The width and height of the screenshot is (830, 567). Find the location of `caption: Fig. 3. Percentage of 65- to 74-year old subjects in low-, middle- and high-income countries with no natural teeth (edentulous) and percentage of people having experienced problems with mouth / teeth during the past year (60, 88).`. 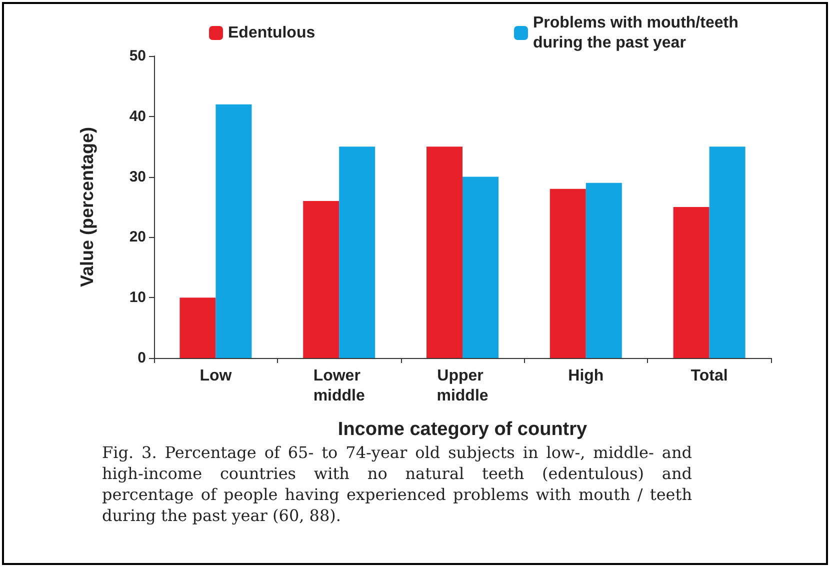

caption: Fig. 3. Percentage of 65- to 74-year old subjects in low-, middle- and high-income countries with no natural teeth (edentulous) and percentage of people having experienced problems with mouth / teeth during the past year (60, 88). is located at coordinates (397, 484).